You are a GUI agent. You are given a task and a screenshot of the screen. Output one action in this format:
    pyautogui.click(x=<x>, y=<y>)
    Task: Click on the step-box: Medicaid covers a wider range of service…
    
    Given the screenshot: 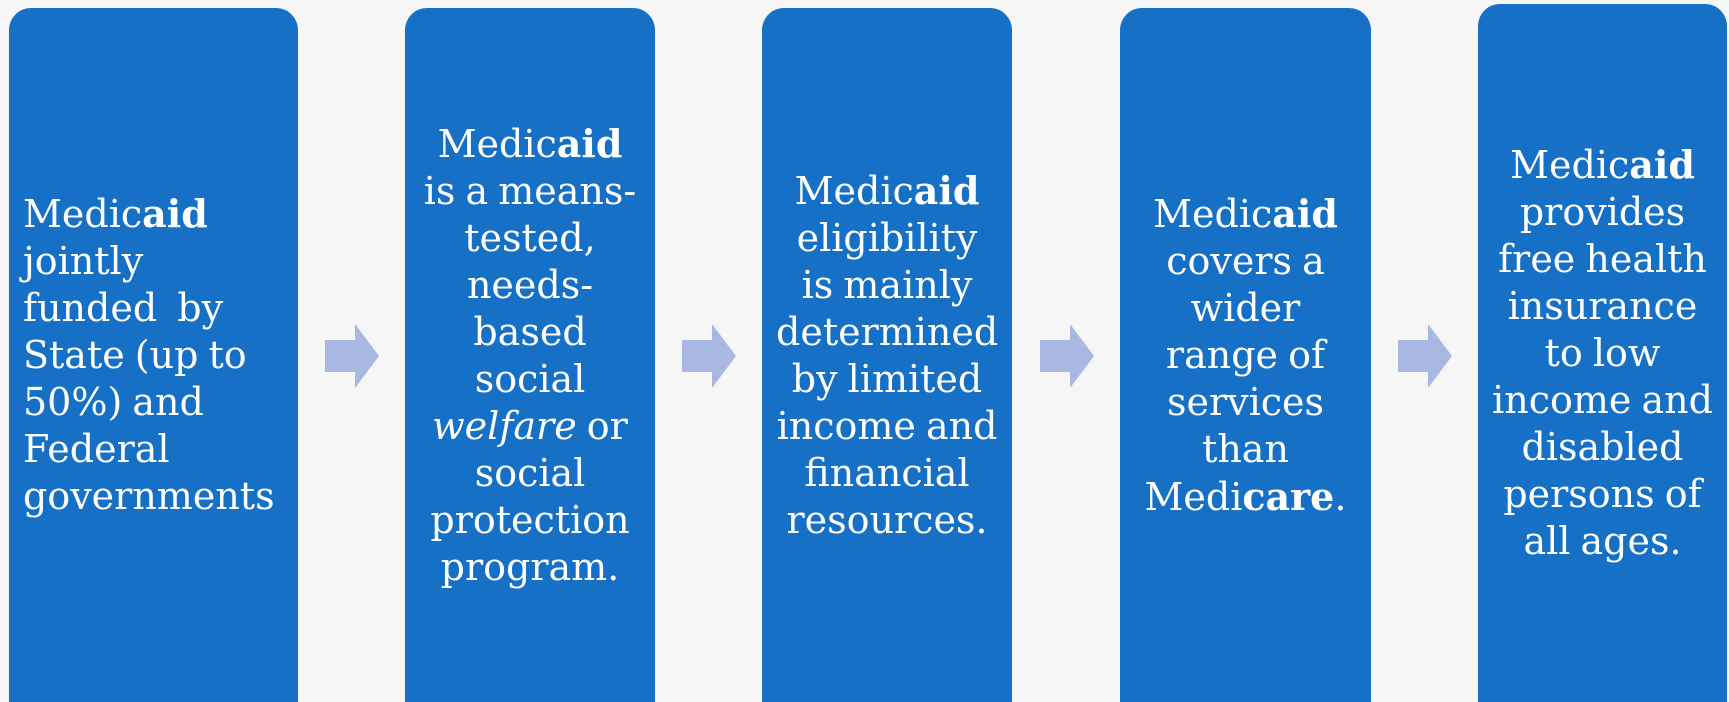 What is the action you would take?
    pyautogui.click(x=1245, y=355)
    